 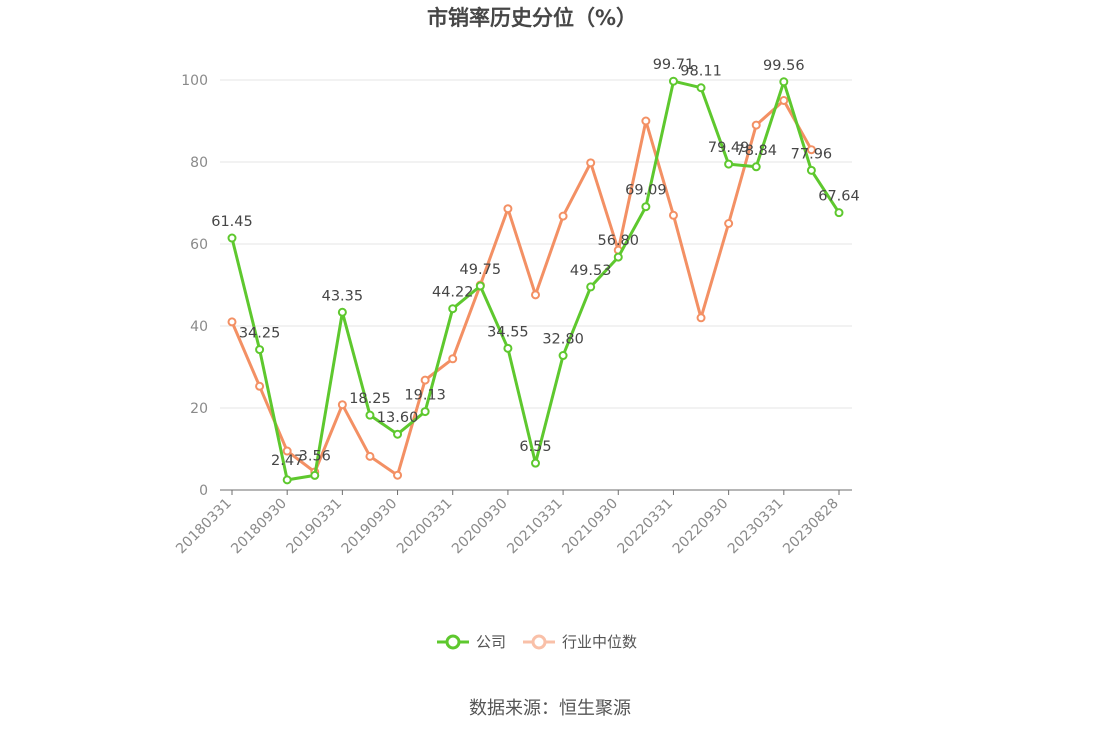 I want to click on legend: 公司 行业中位数, so click(x=537, y=642).